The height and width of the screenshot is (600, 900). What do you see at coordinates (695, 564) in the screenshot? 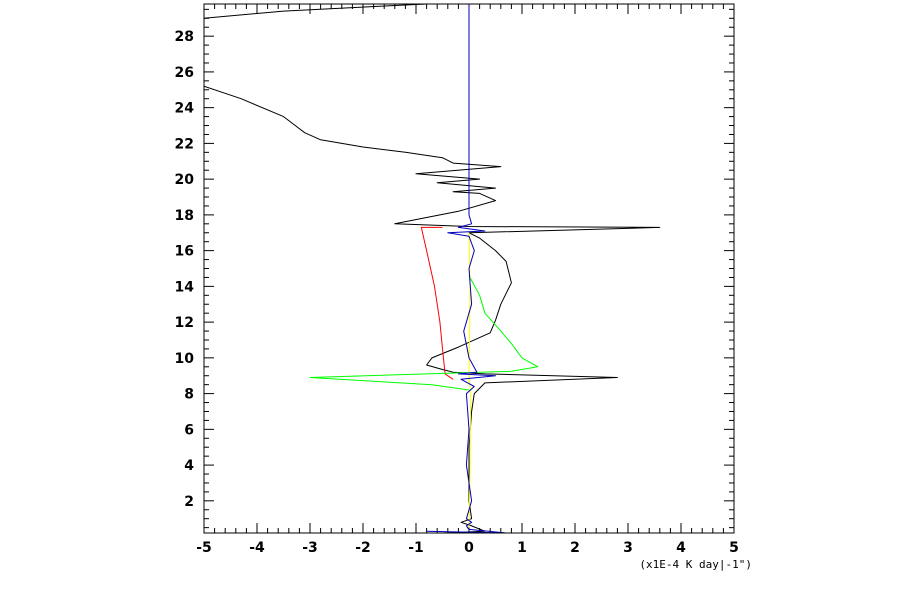
I see `x-axis-unit-label: (x1E-4 K day|-1")` at bounding box center [695, 564].